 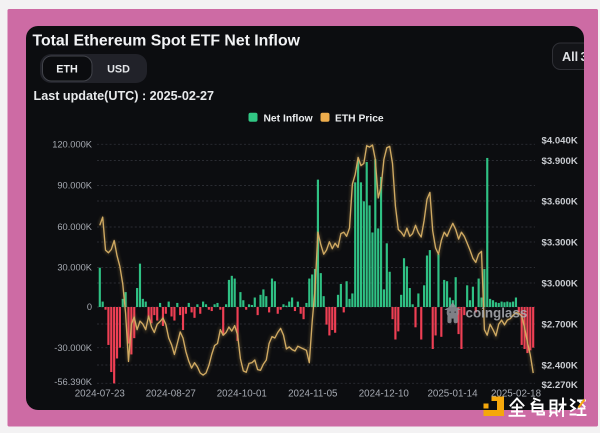 What do you see at coordinates (384, 394) in the screenshot?
I see `svg-text: 2024-12-10` at bounding box center [384, 394].